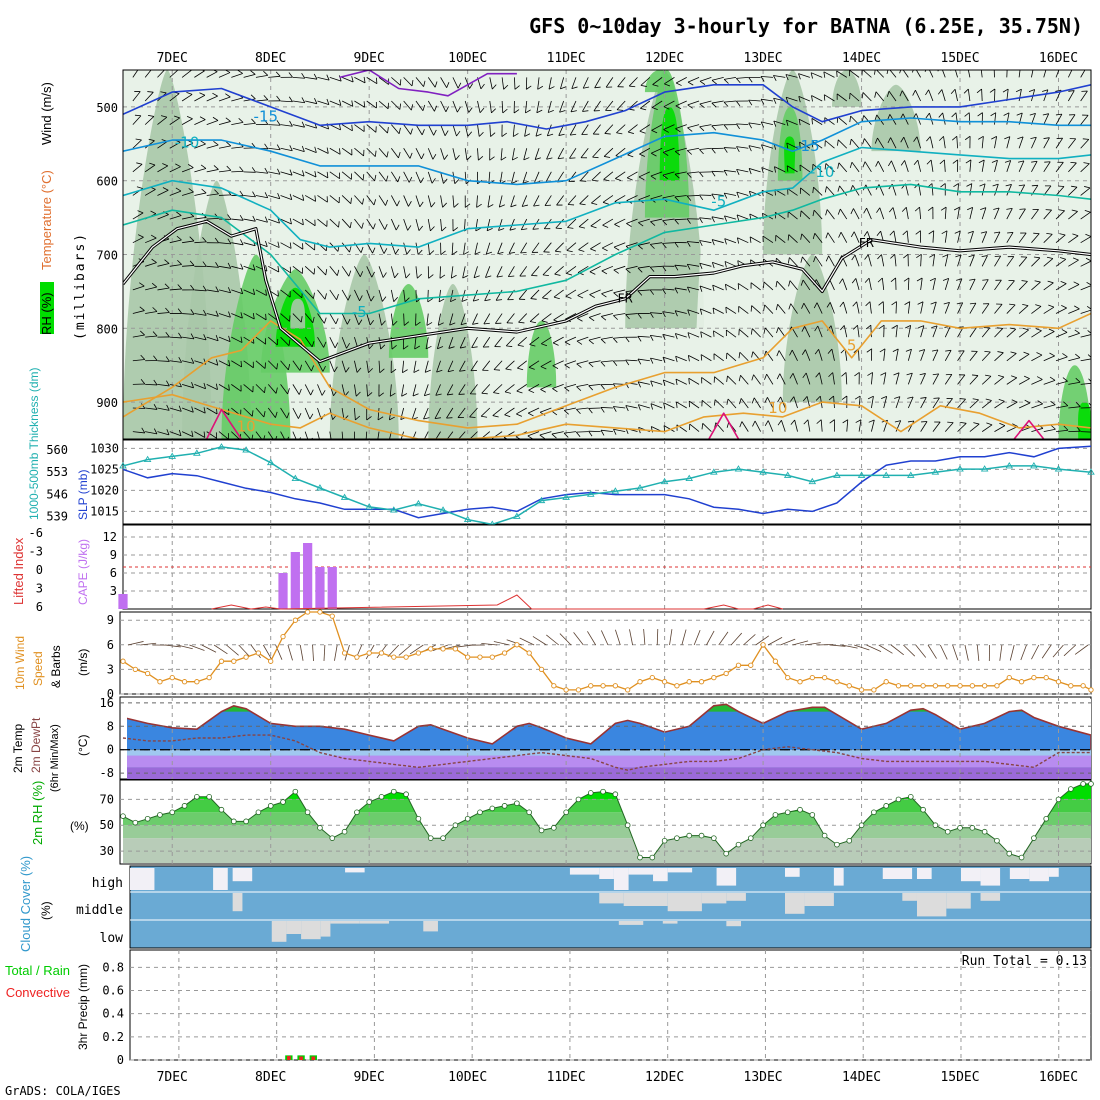 This screenshot has height=1100, width=1100. I want to click on slp-tick-label: 1015, so click(104, 511).